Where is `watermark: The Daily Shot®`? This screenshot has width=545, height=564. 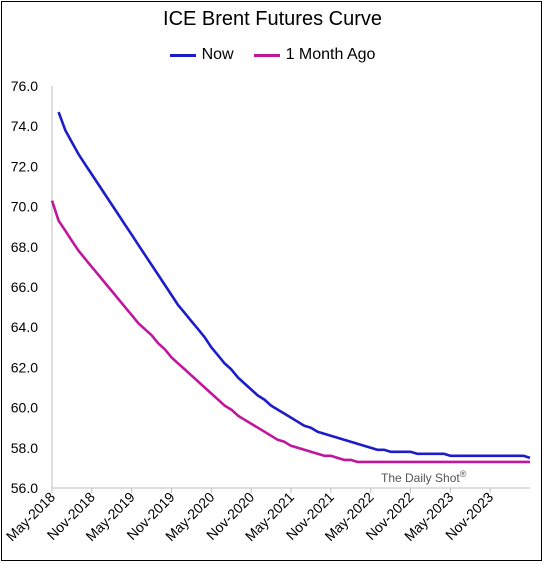
watermark: The Daily Shot® is located at coordinates (424, 477).